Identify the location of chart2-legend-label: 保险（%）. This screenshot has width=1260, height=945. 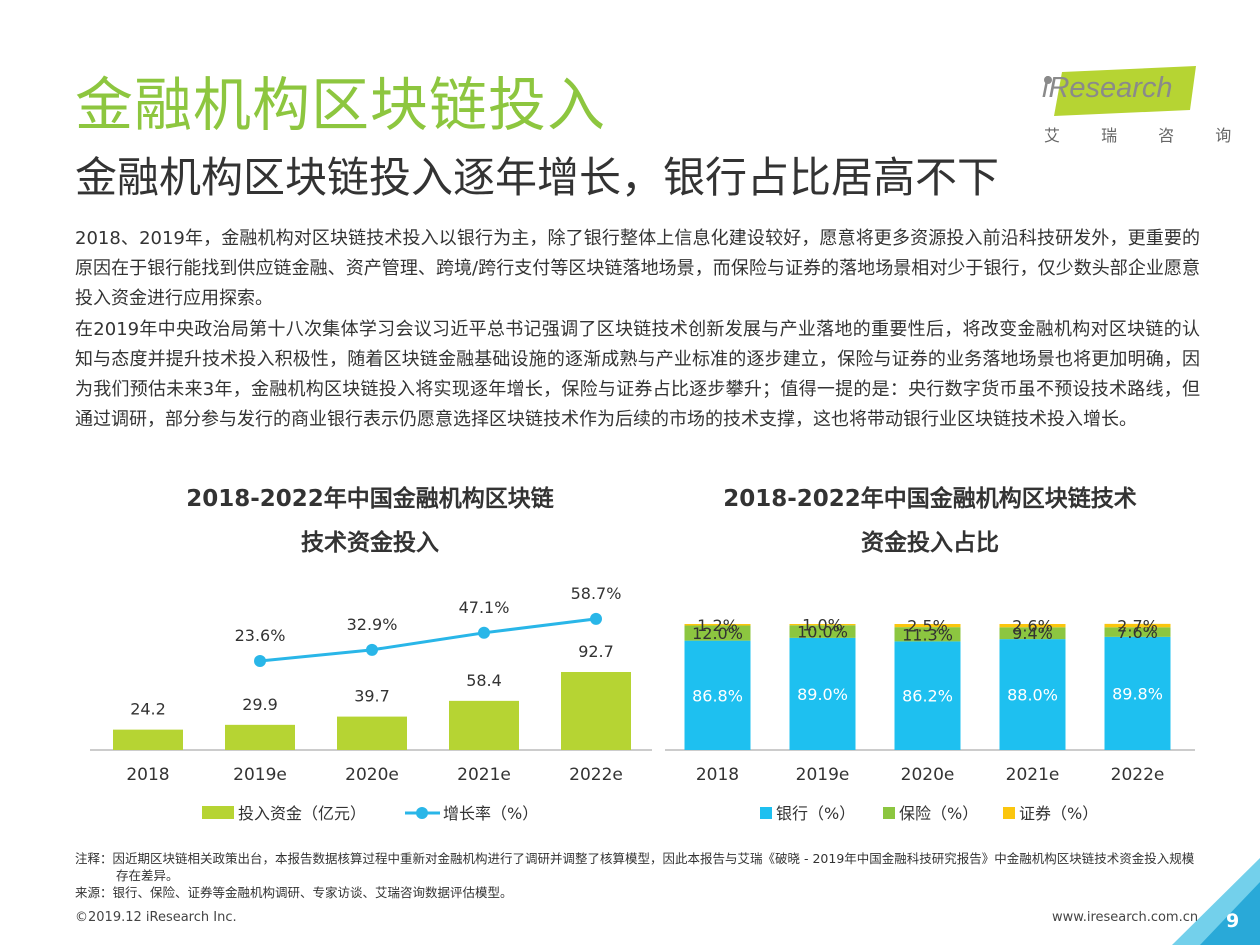
(938, 813).